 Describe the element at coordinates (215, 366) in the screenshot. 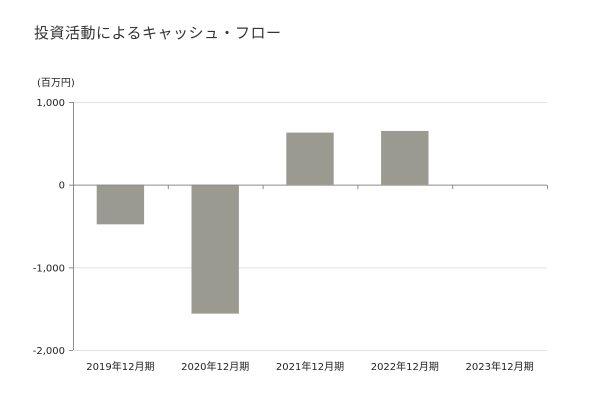

I see `x-tick-label: 2020年12月期` at that location.